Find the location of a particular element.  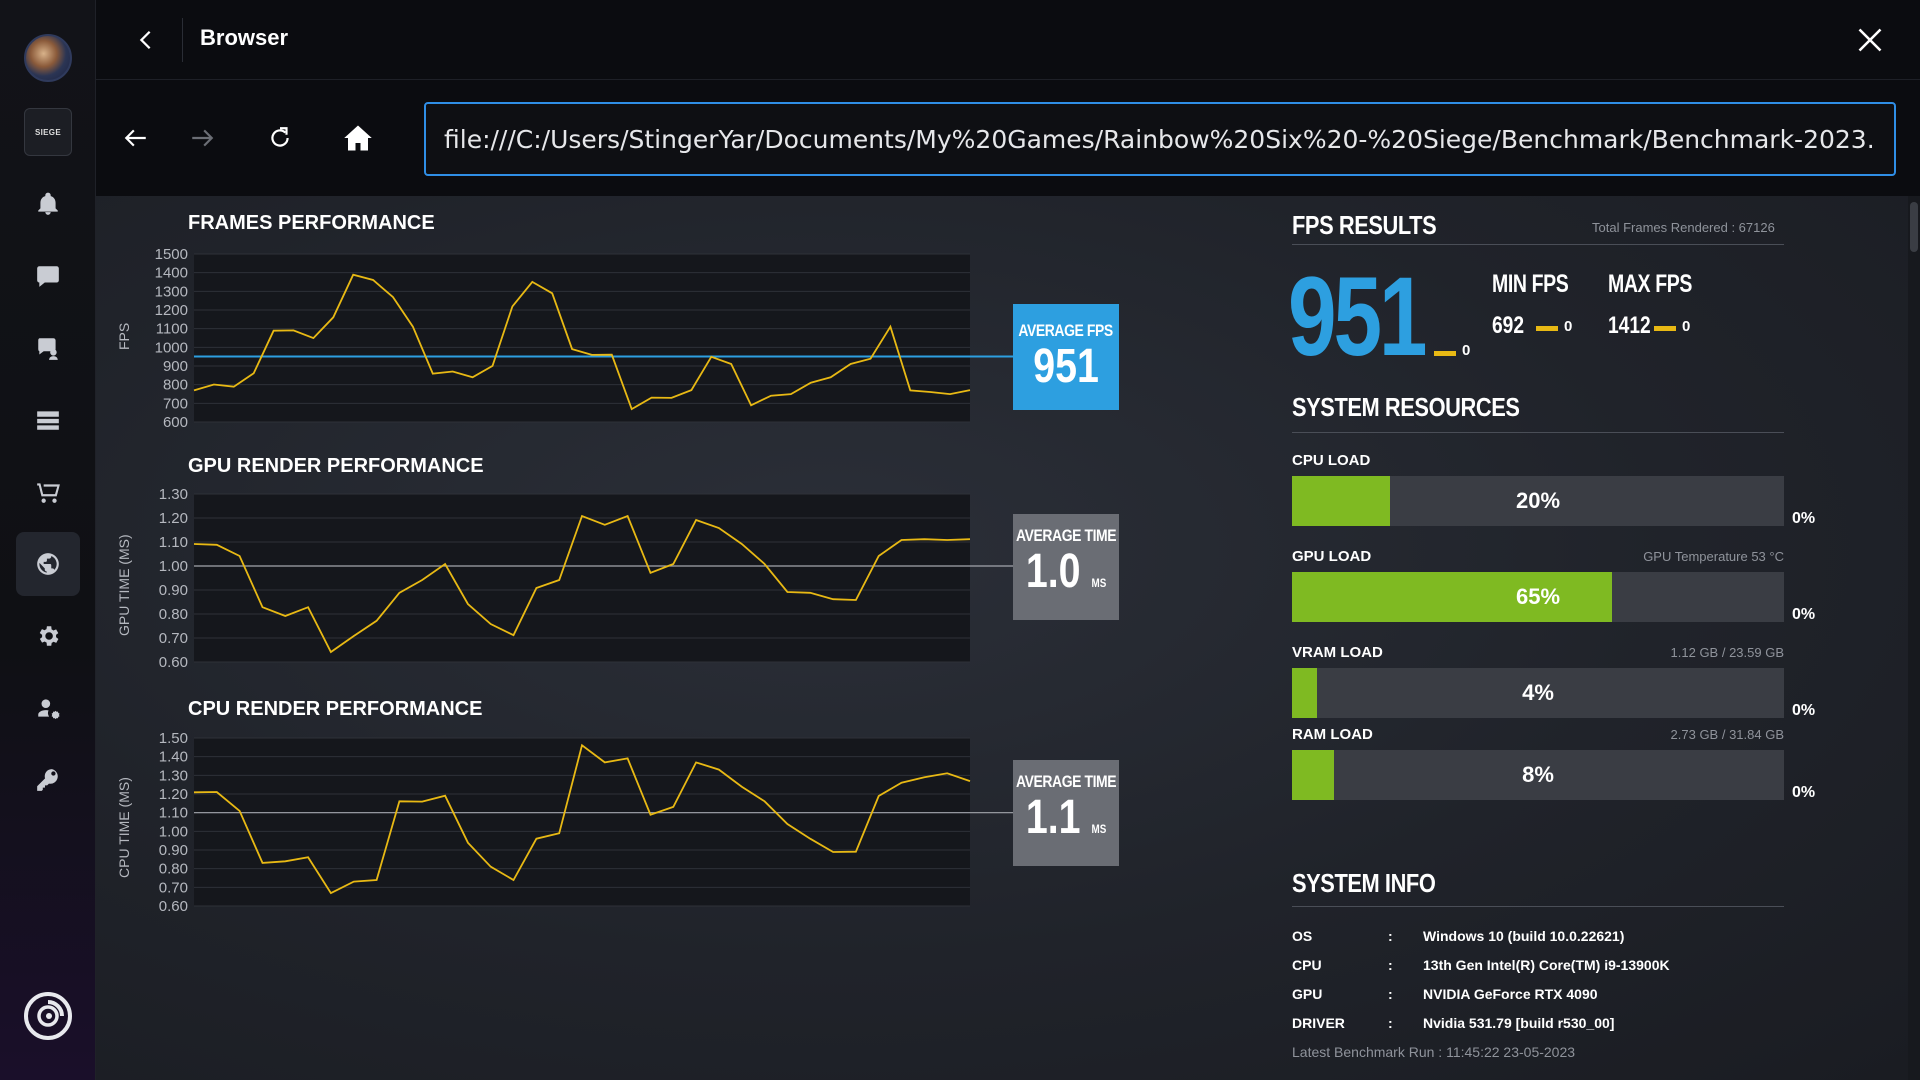

game-thumbnail: SIEGE is located at coordinates (48, 132).